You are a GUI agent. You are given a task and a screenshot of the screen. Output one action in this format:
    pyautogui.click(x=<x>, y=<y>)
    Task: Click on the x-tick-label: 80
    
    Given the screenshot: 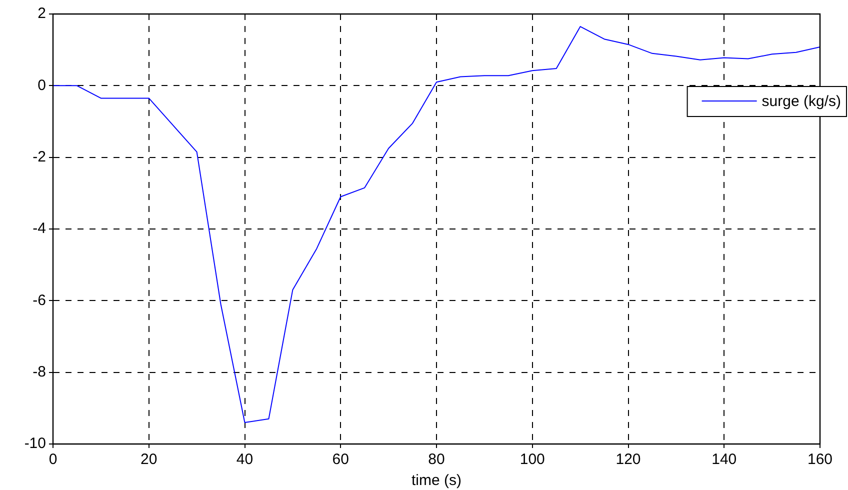 What is the action you would take?
    pyautogui.click(x=436, y=459)
    